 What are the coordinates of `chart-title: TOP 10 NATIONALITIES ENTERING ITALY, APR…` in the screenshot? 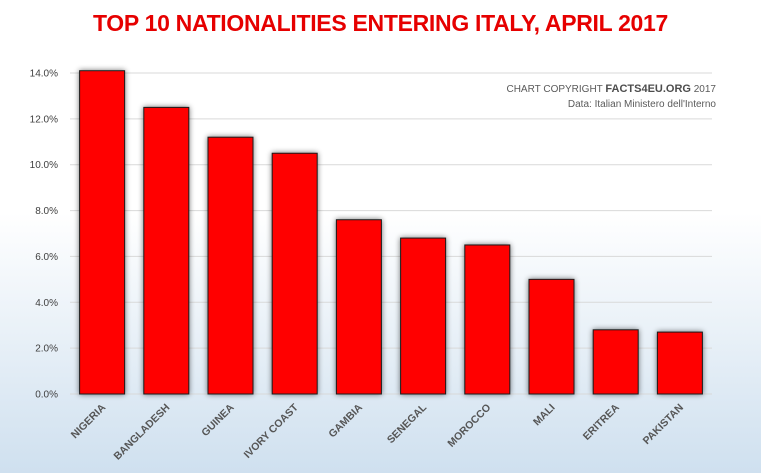 It's located at (380, 23).